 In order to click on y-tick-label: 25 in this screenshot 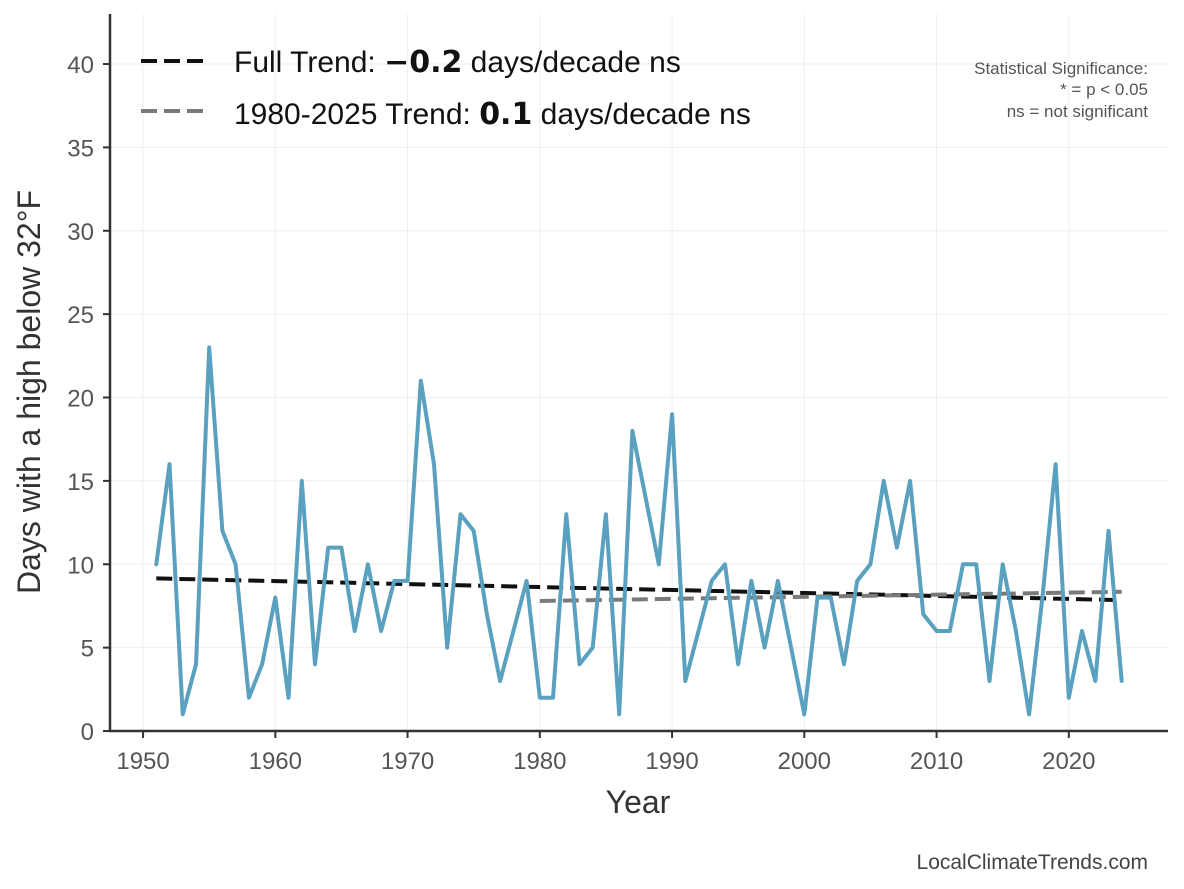, I will do `click(80, 315)`.